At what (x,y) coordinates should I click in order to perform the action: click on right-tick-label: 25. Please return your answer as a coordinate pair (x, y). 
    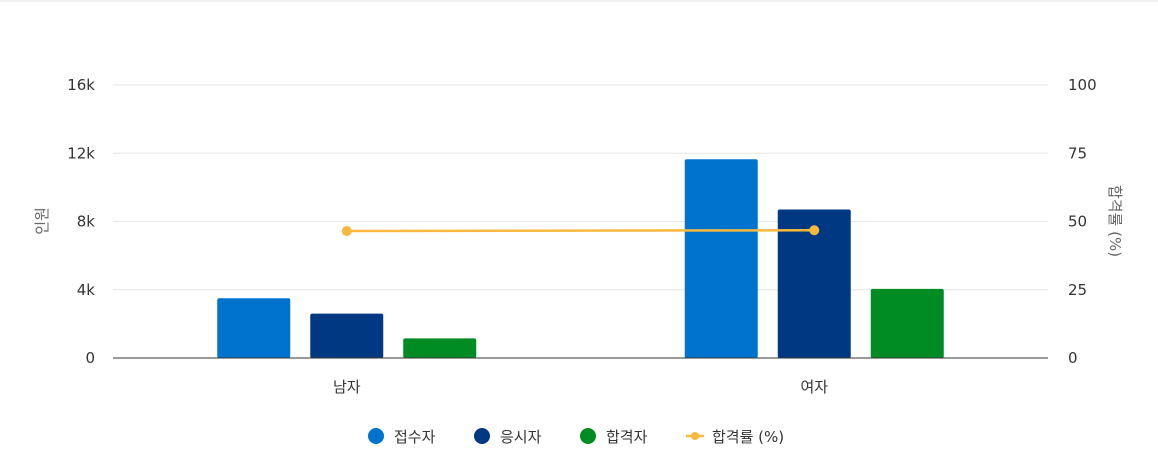
    Looking at the image, I should click on (1077, 290).